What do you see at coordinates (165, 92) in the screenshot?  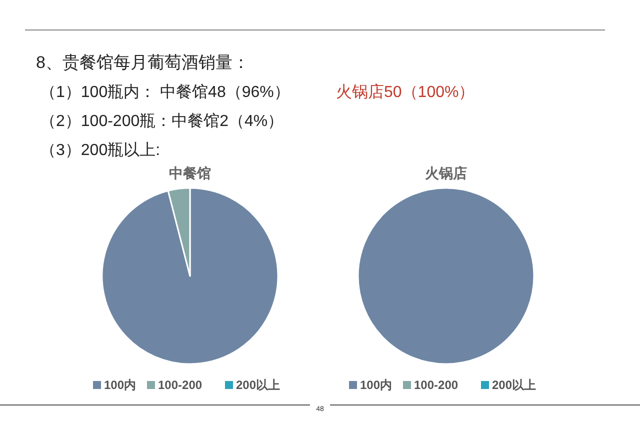 I see `text: （1）100瓶内： 中餐馆48（96%）` at bounding box center [165, 92].